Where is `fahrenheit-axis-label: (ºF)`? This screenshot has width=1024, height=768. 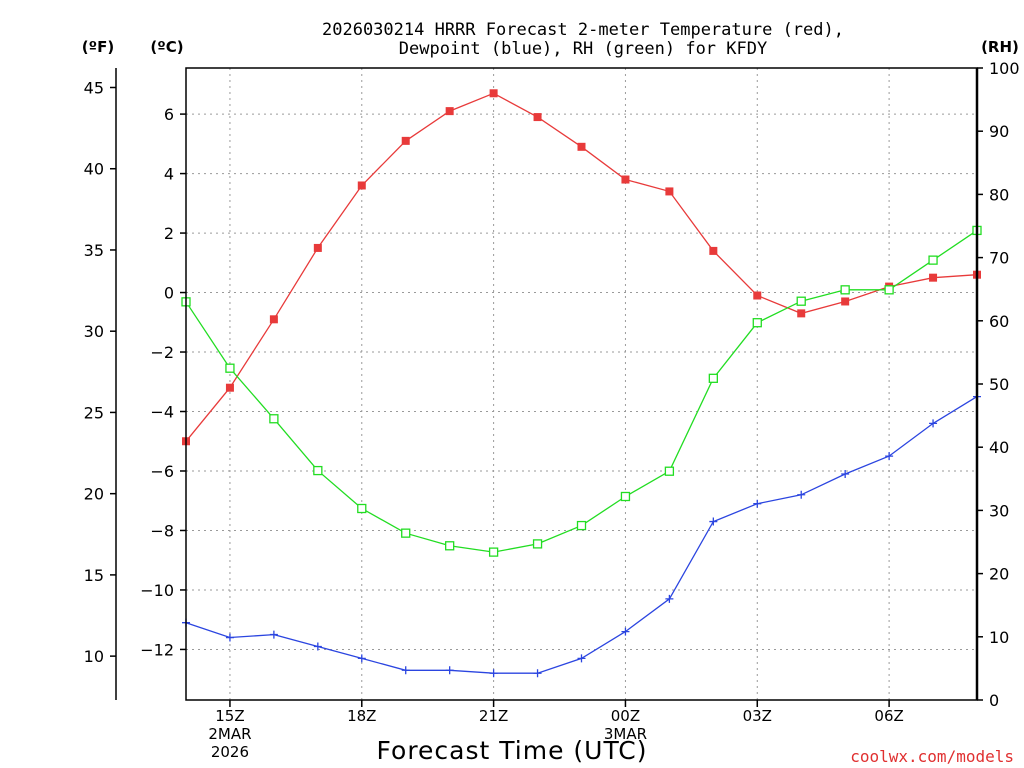 fahrenheit-axis-label: (ºF) is located at coordinates (98, 47).